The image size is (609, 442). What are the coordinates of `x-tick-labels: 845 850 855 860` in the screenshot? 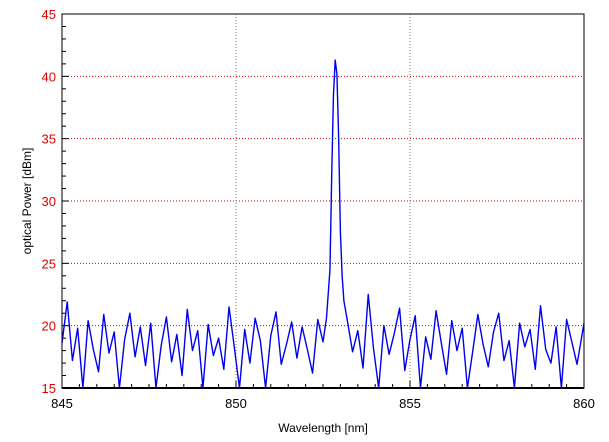 It's located at (323, 403).